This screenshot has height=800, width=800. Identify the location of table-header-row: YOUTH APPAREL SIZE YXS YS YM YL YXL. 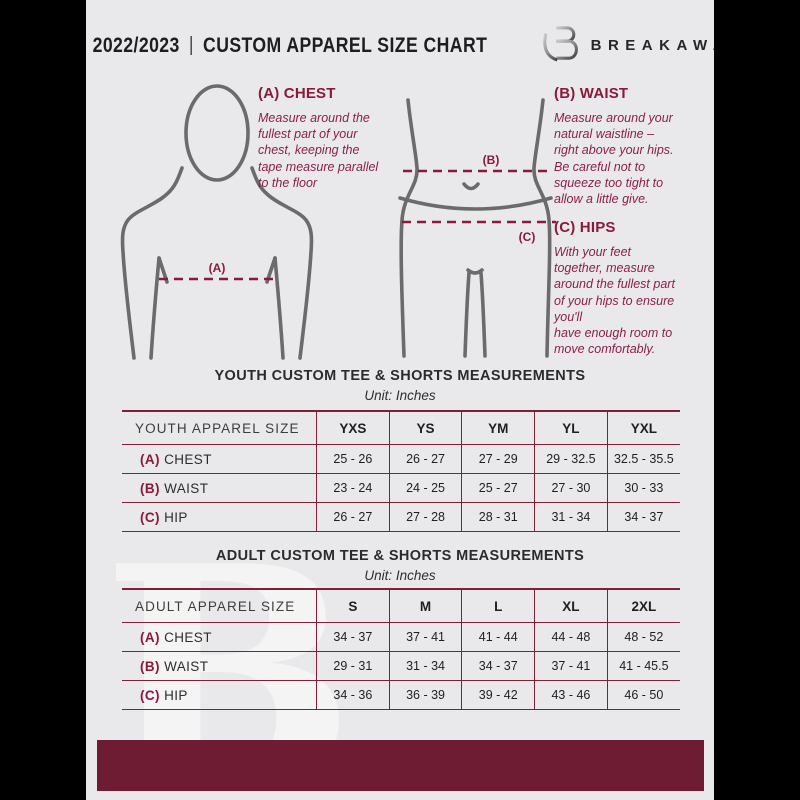
(401, 428).